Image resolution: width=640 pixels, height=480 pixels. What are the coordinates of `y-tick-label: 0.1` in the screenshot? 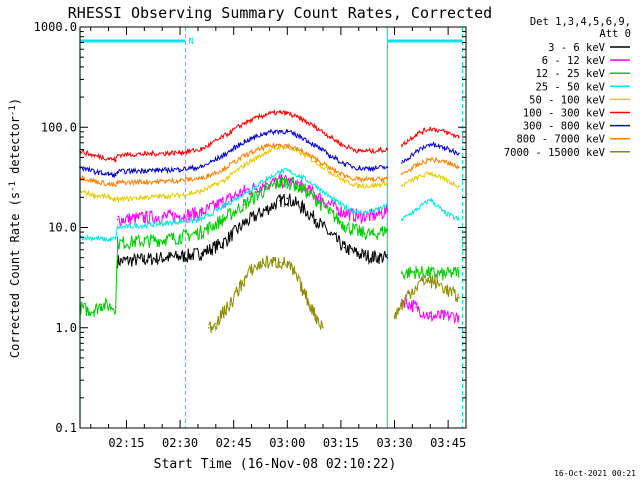 It's located at (66, 428).